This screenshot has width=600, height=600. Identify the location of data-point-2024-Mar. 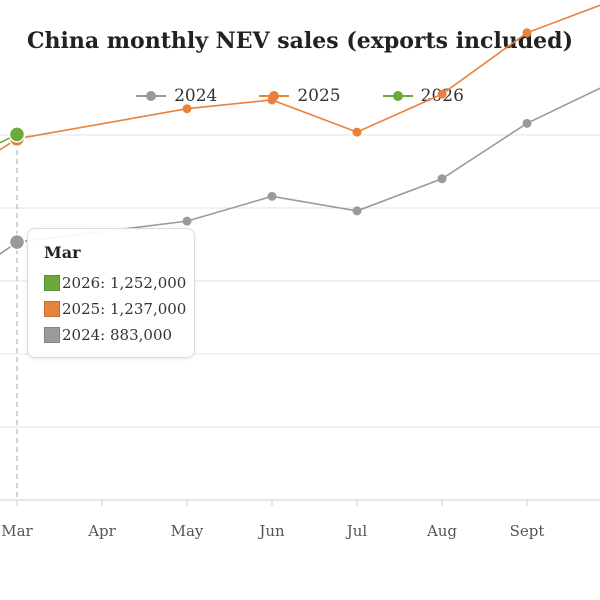
(17, 242).